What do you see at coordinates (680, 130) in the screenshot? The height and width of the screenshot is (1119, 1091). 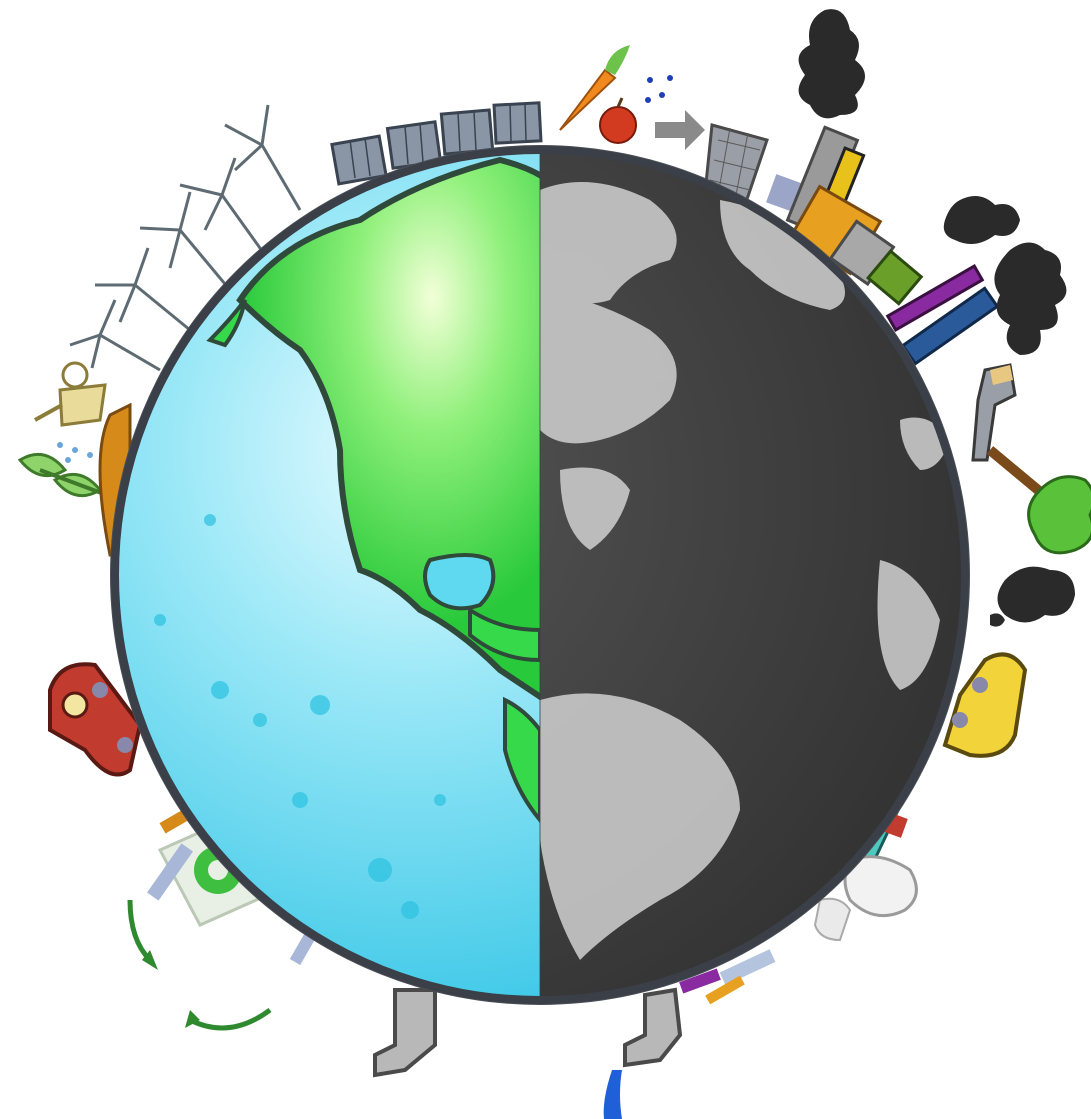 I see `arrow-icon` at bounding box center [680, 130].